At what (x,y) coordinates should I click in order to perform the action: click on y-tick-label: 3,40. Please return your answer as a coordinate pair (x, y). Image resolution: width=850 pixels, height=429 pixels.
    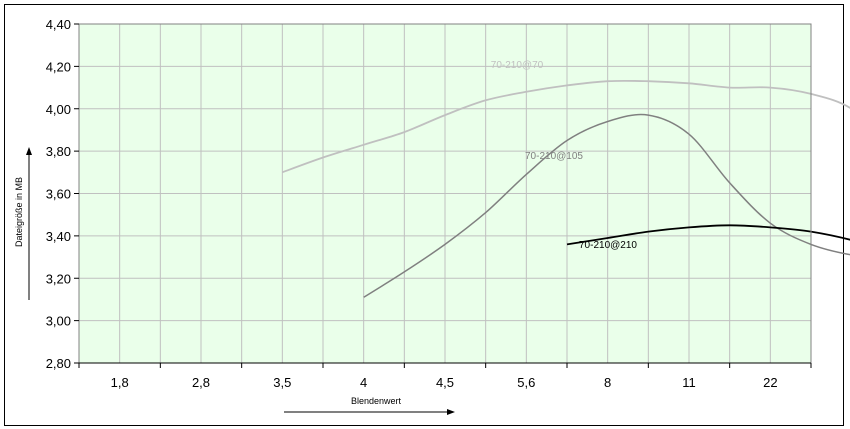
    Looking at the image, I should click on (58, 236).